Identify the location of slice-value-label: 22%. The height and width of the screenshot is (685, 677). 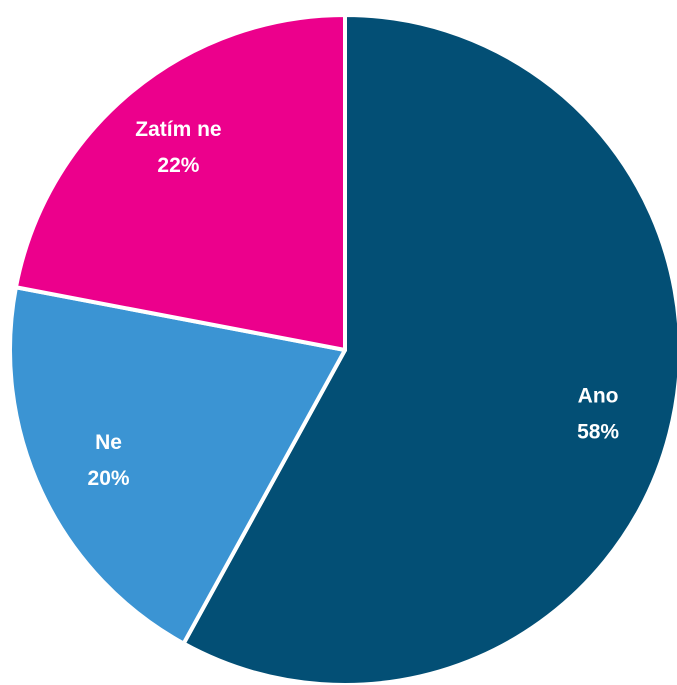
(178, 165).